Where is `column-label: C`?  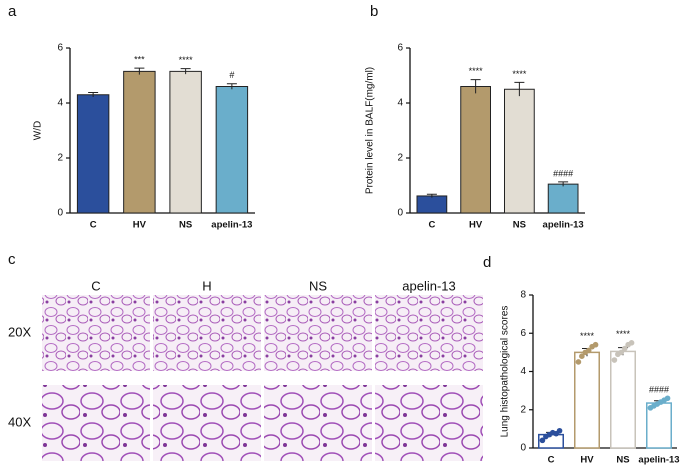 column-label: C is located at coordinates (95, 285).